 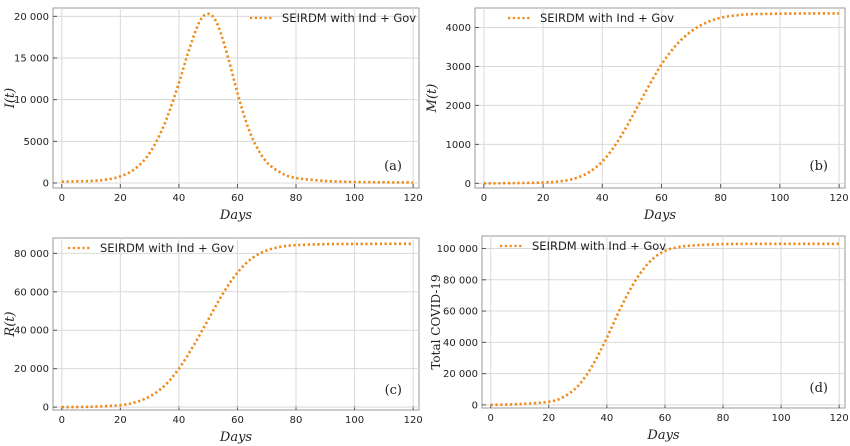 What do you see at coordinates (819, 388) in the screenshot?
I see `panel-tag: (d)` at bounding box center [819, 388].